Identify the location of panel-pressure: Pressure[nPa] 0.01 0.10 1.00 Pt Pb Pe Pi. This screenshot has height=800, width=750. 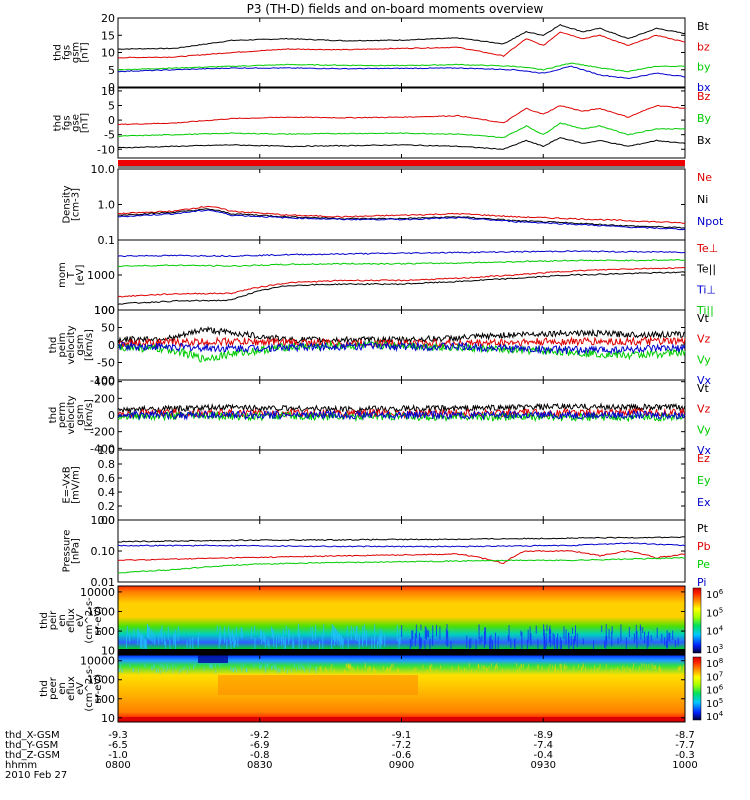
(386, 551).